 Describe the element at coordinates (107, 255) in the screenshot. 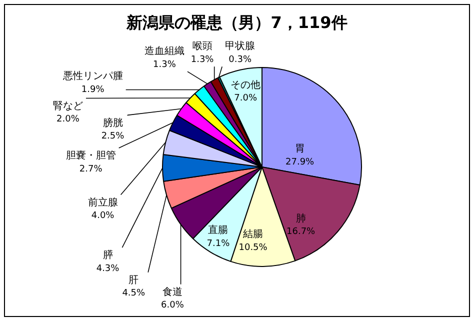

I see `slice-label: 膵` at that location.